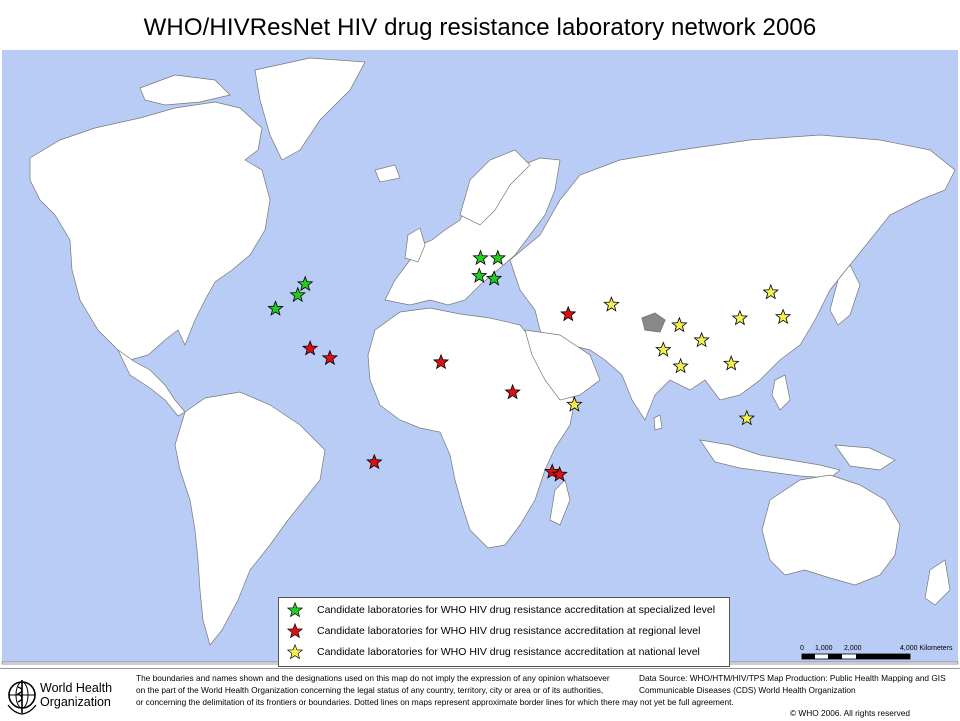 The image size is (960, 721). What do you see at coordinates (562, 365) in the screenshot?
I see `arabian-peninsula` at bounding box center [562, 365].